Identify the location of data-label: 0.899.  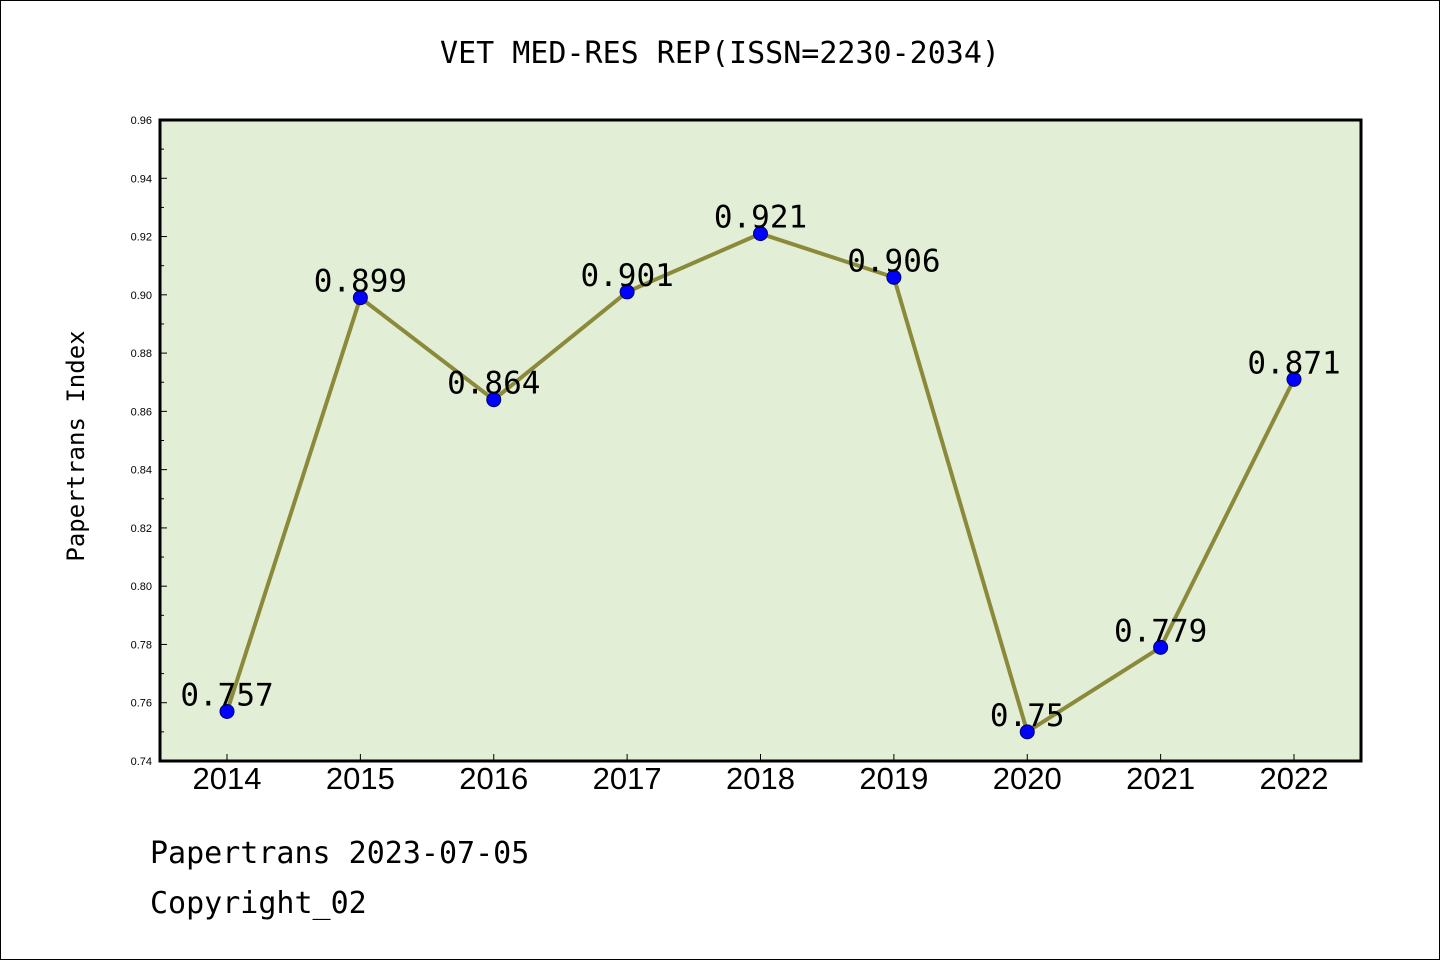
(360, 282).